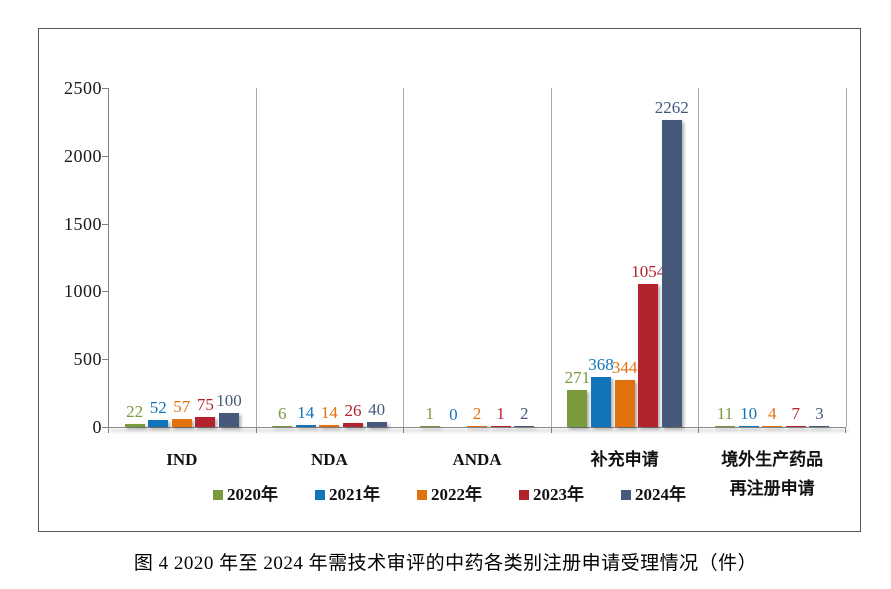 This screenshot has width=891, height=589. Describe the element at coordinates (205, 404) in the screenshot. I see `bar-value-label: 75` at that location.